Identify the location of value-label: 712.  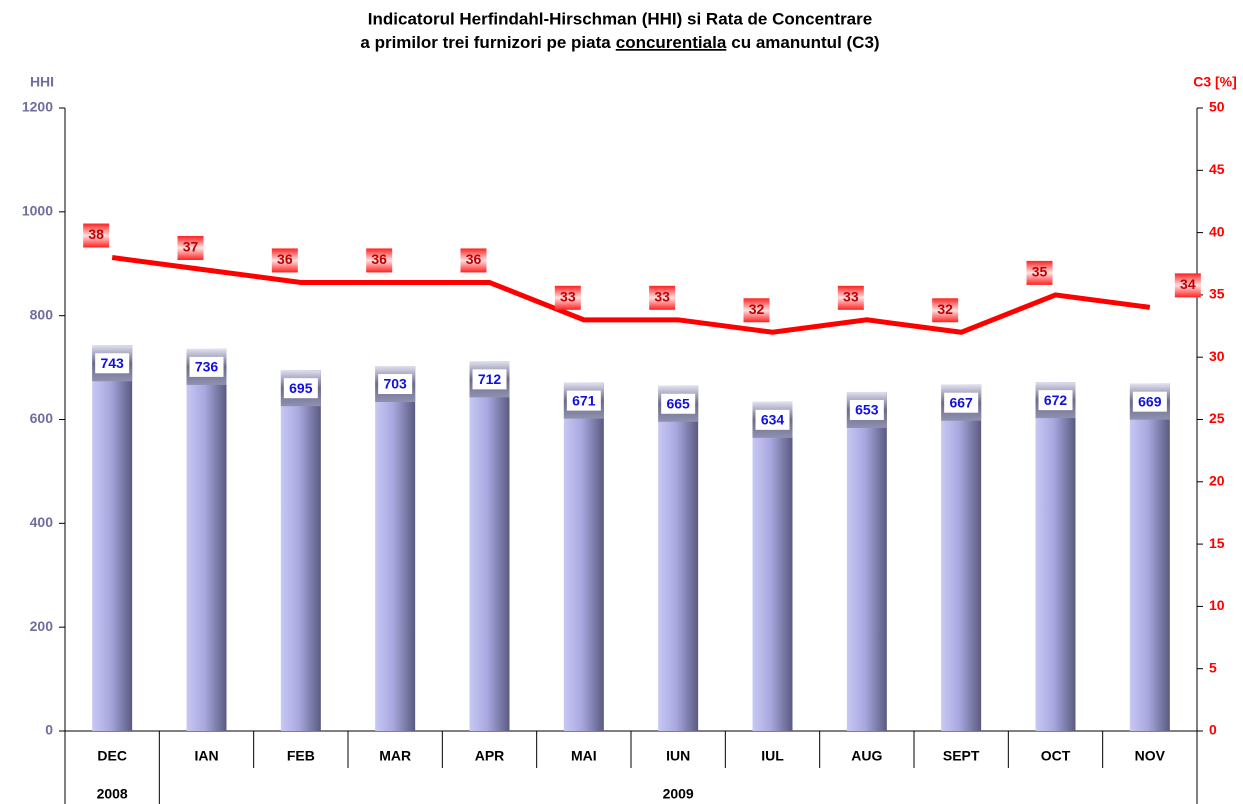
(490, 379).